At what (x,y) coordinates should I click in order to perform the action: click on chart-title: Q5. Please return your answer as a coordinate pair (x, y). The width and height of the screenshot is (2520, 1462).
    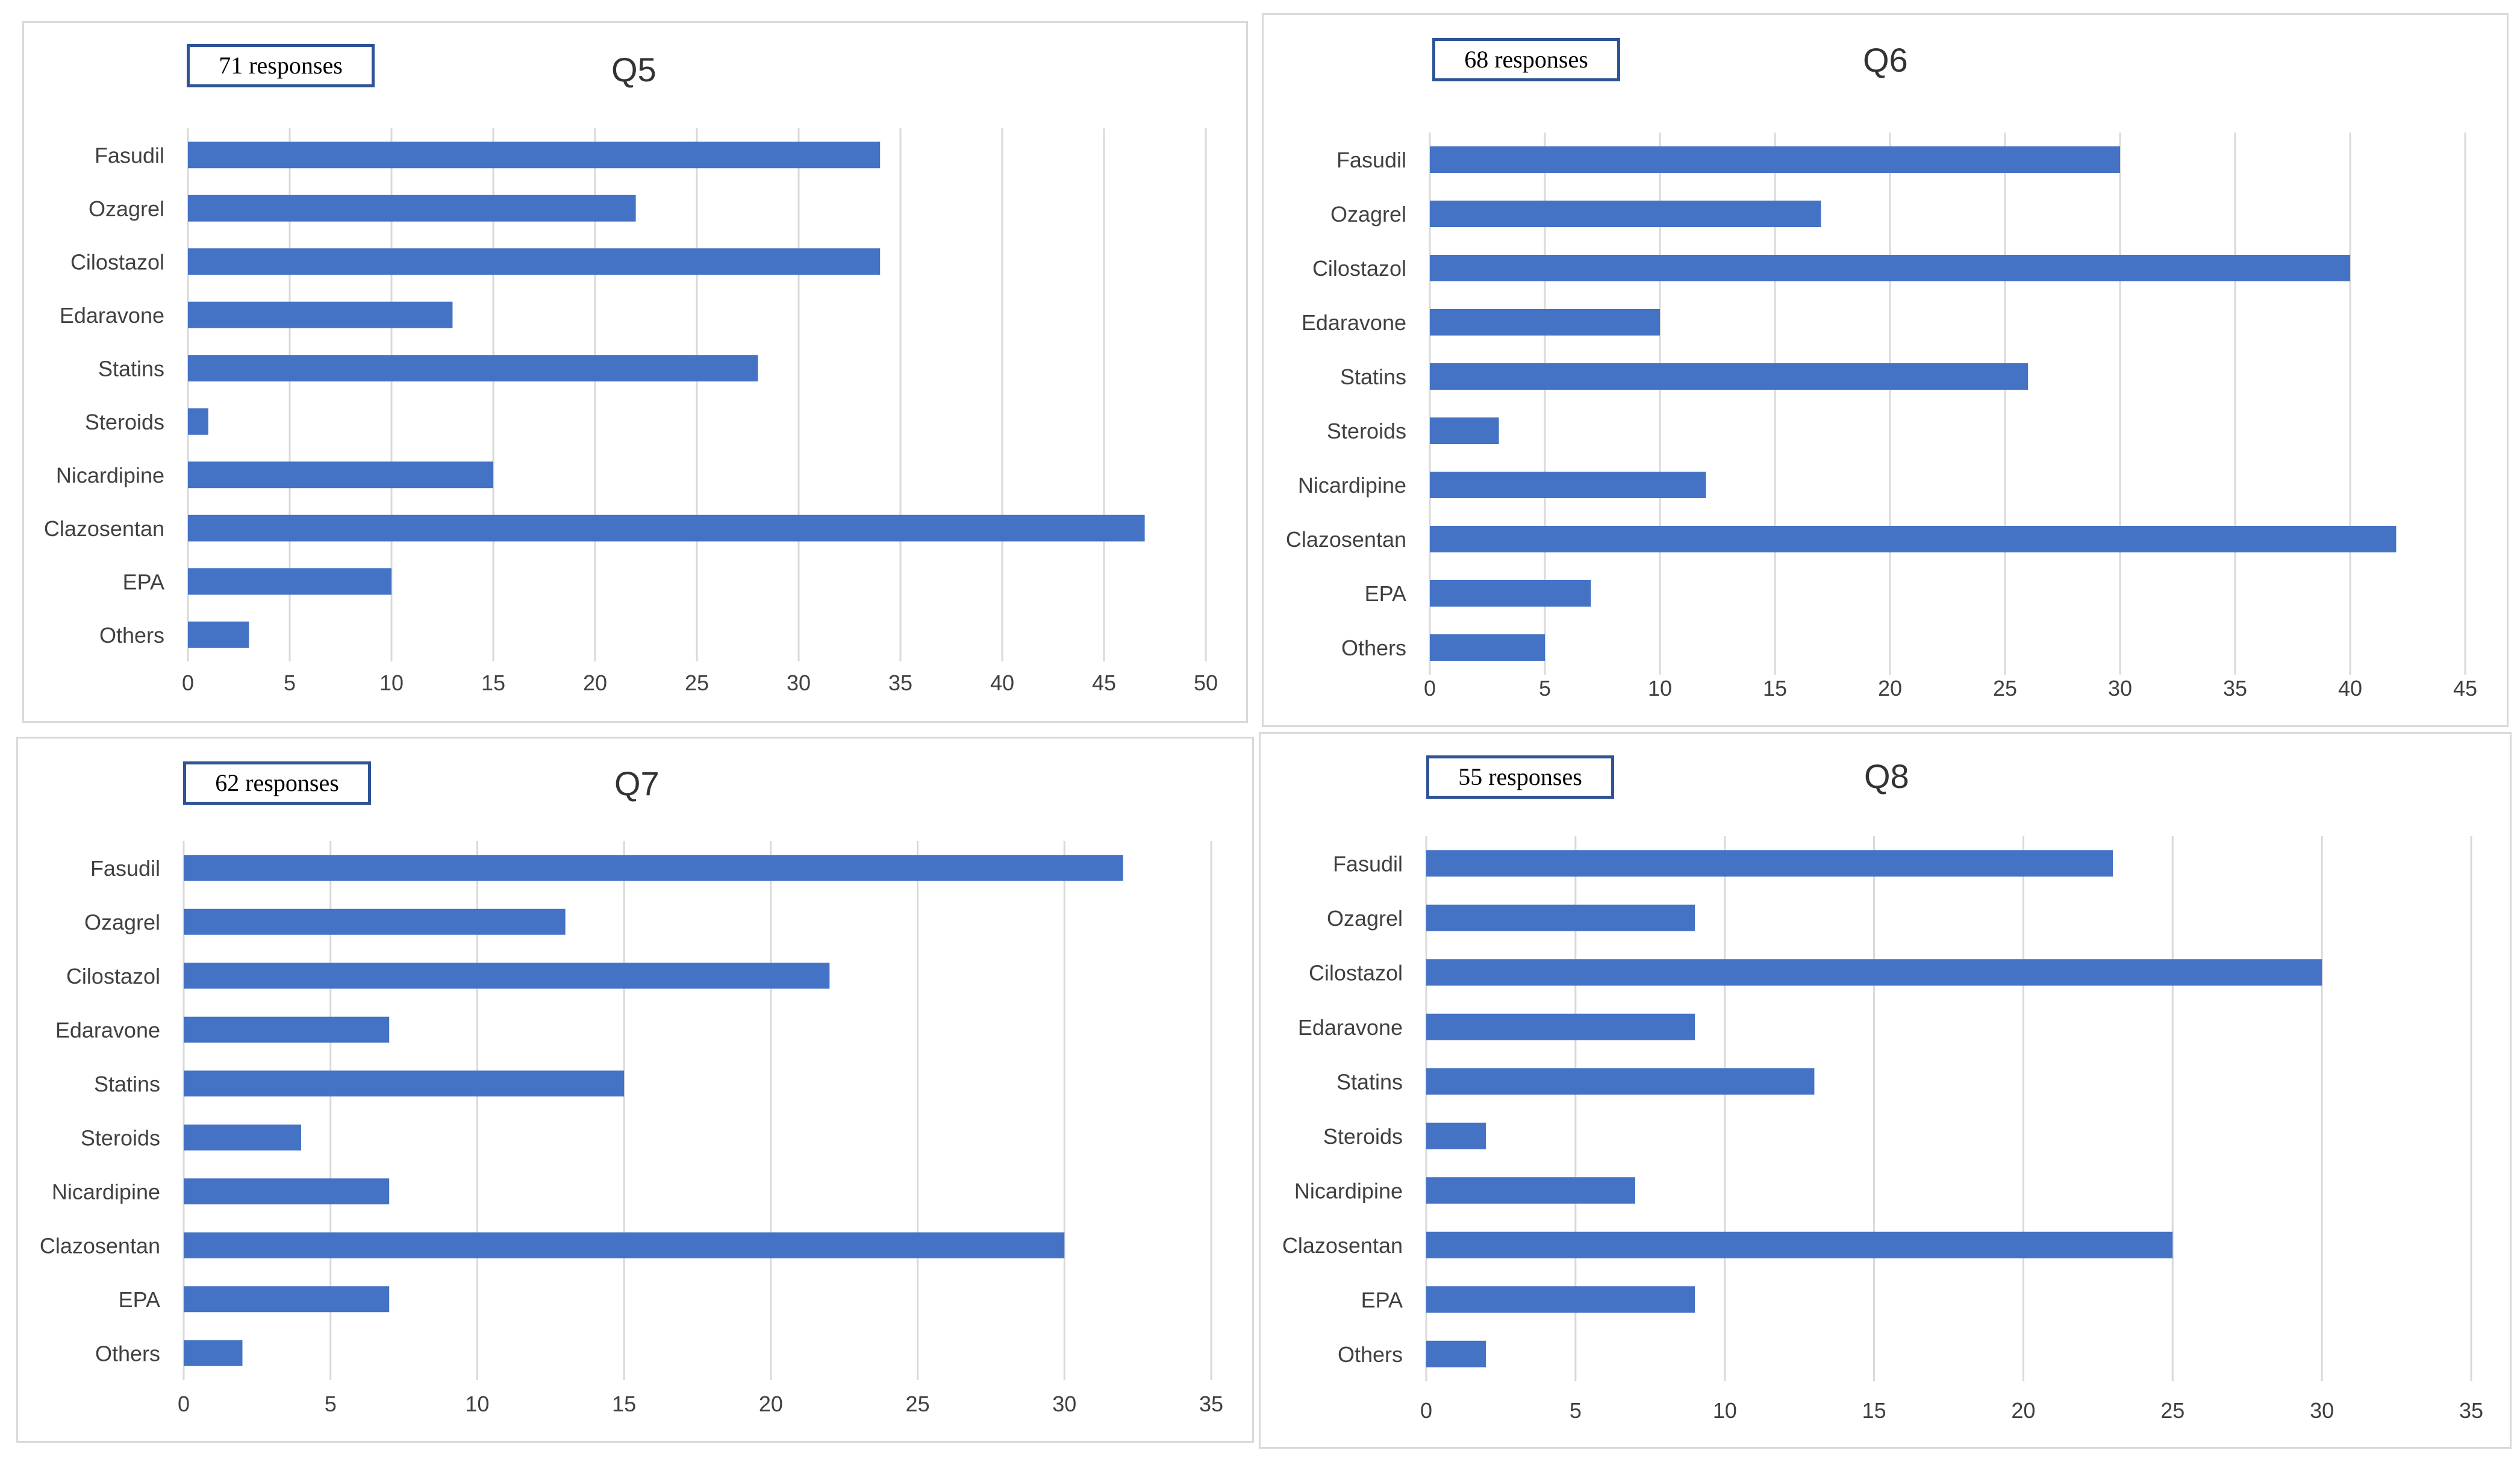
    Looking at the image, I should click on (634, 70).